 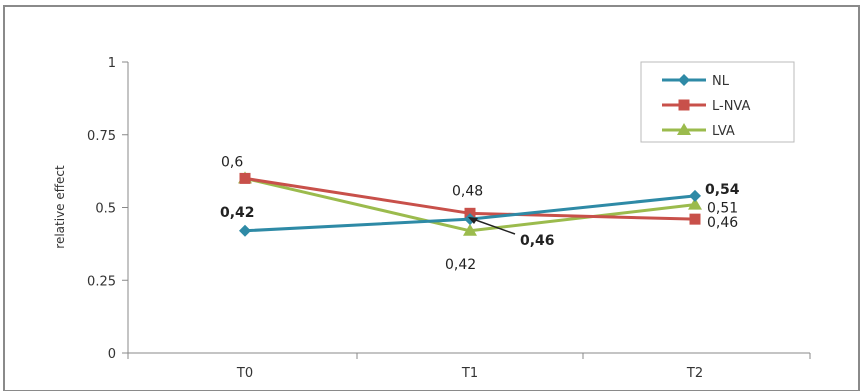 I want to click on legend-l-nva-label: L-NVA, so click(x=731, y=106).